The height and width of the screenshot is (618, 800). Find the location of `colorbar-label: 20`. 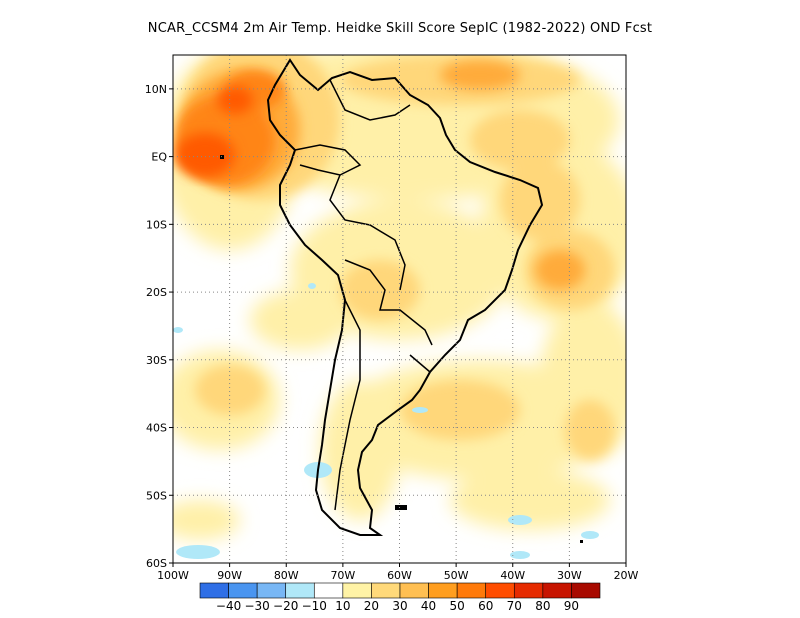

colorbar-label: 20 is located at coordinates (371, 606).